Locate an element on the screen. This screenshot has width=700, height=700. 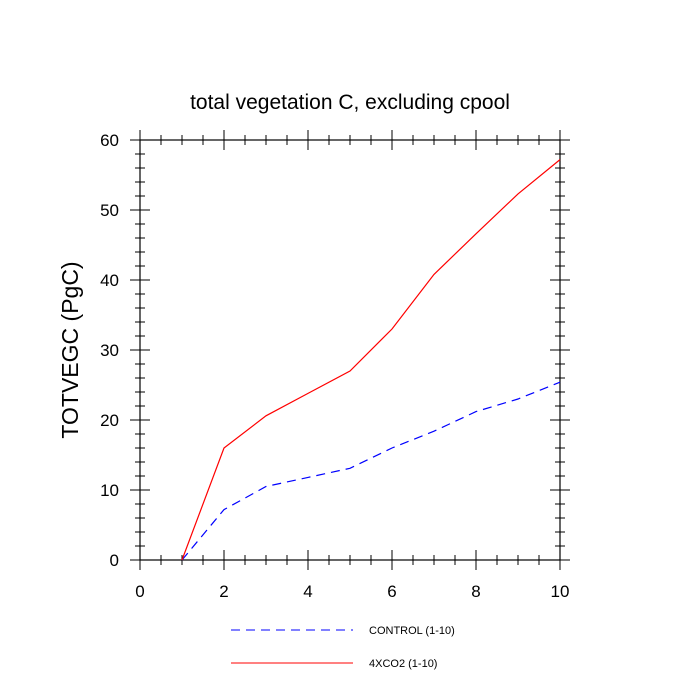
y-tick-label: 20 is located at coordinates (109, 420).